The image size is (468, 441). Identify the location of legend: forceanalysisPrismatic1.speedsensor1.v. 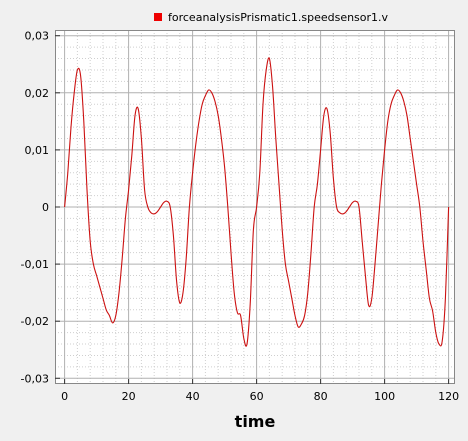
(271, 17).